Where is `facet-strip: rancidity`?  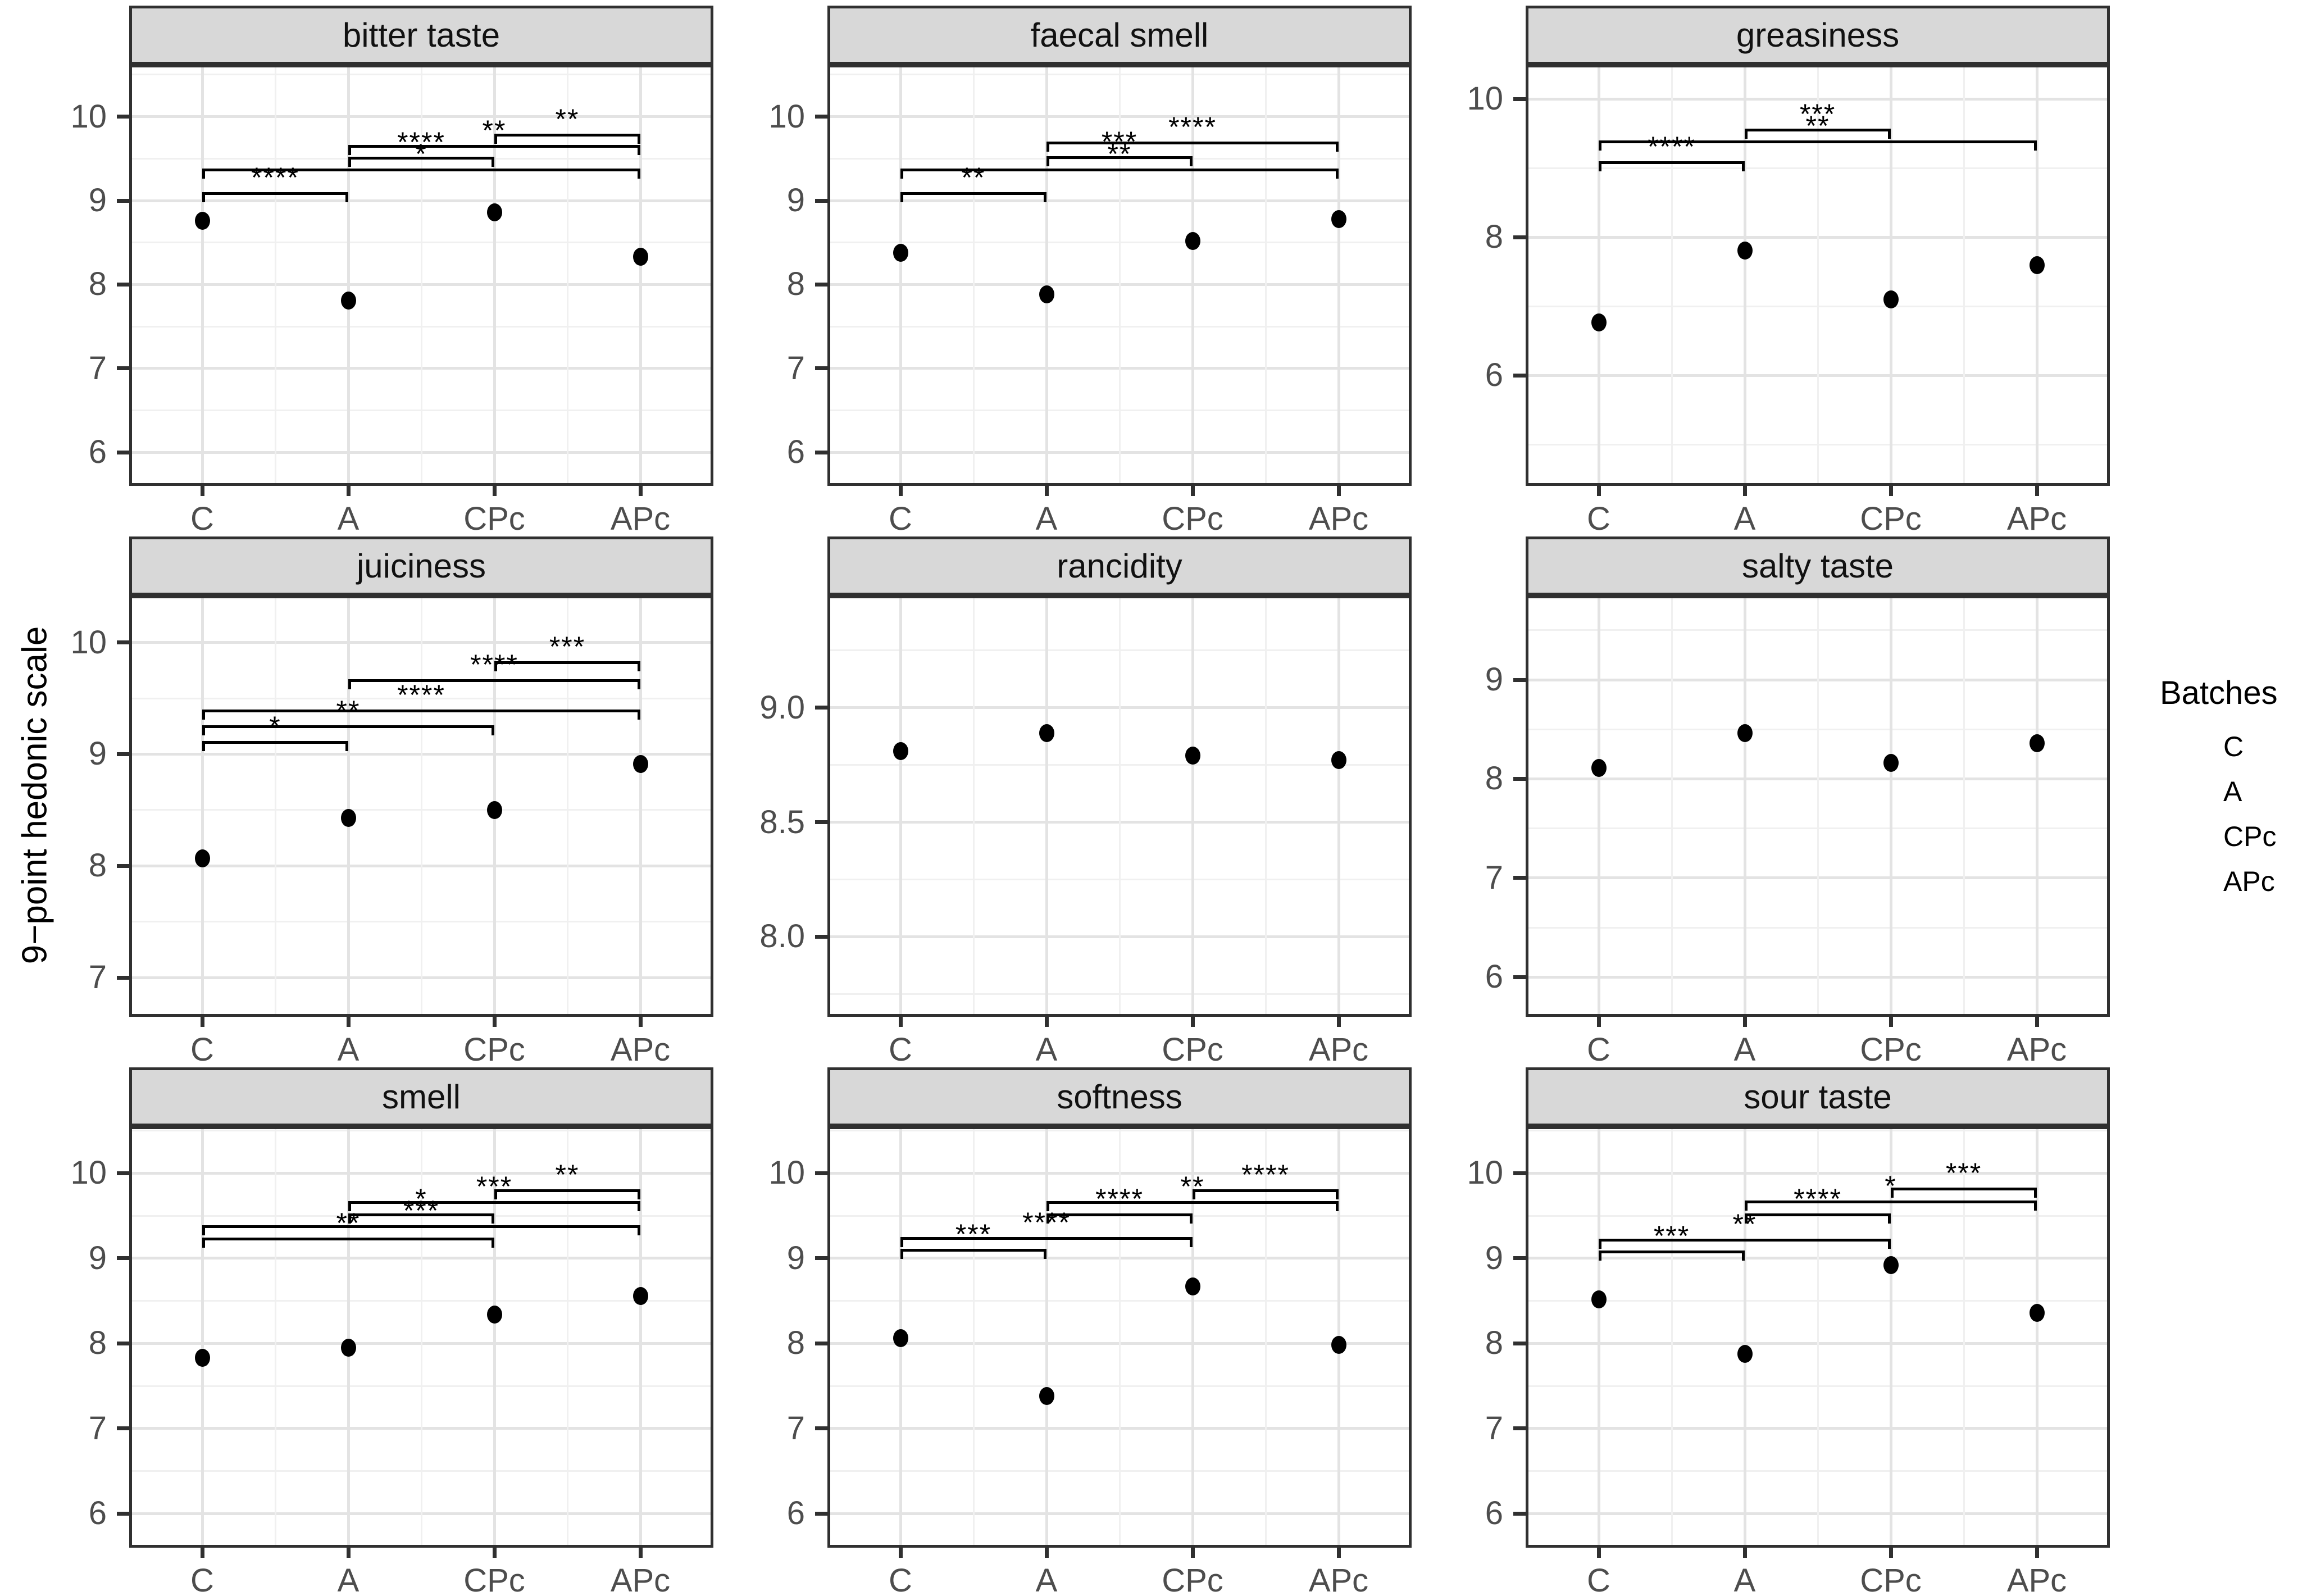
facet-strip: rancidity is located at coordinates (1119, 565).